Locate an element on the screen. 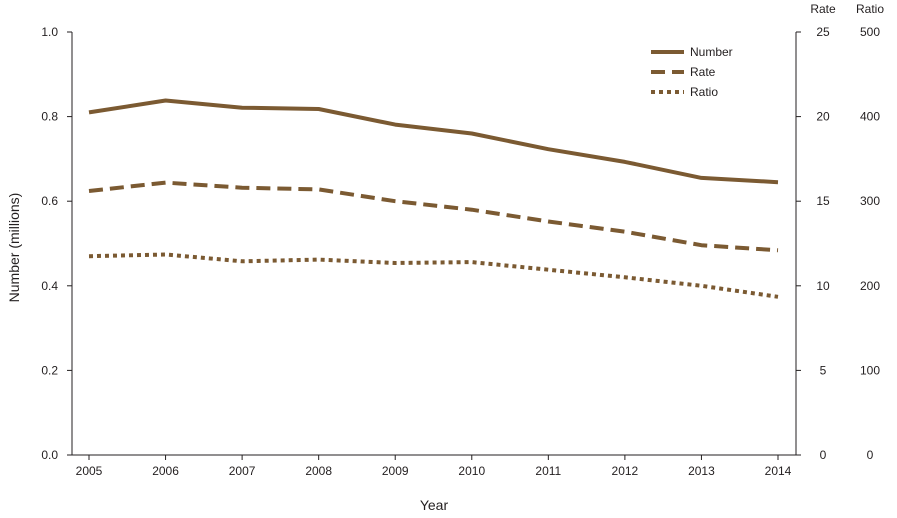 The width and height of the screenshot is (897, 518). rate-tick-label: 20 is located at coordinates (823, 117).